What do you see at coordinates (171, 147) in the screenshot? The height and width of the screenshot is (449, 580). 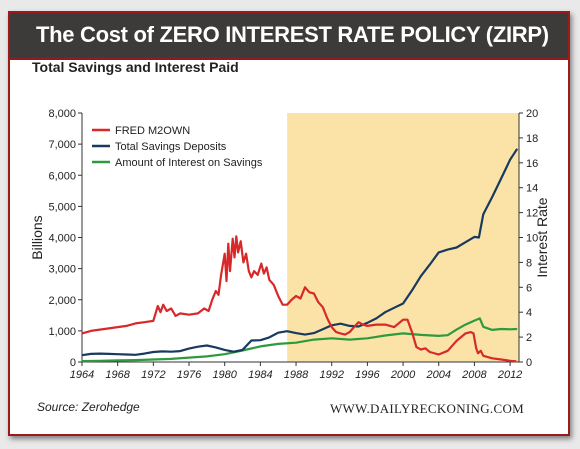 I see `legend-label: Total Savings Deposits` at bounding box center [171, 147].